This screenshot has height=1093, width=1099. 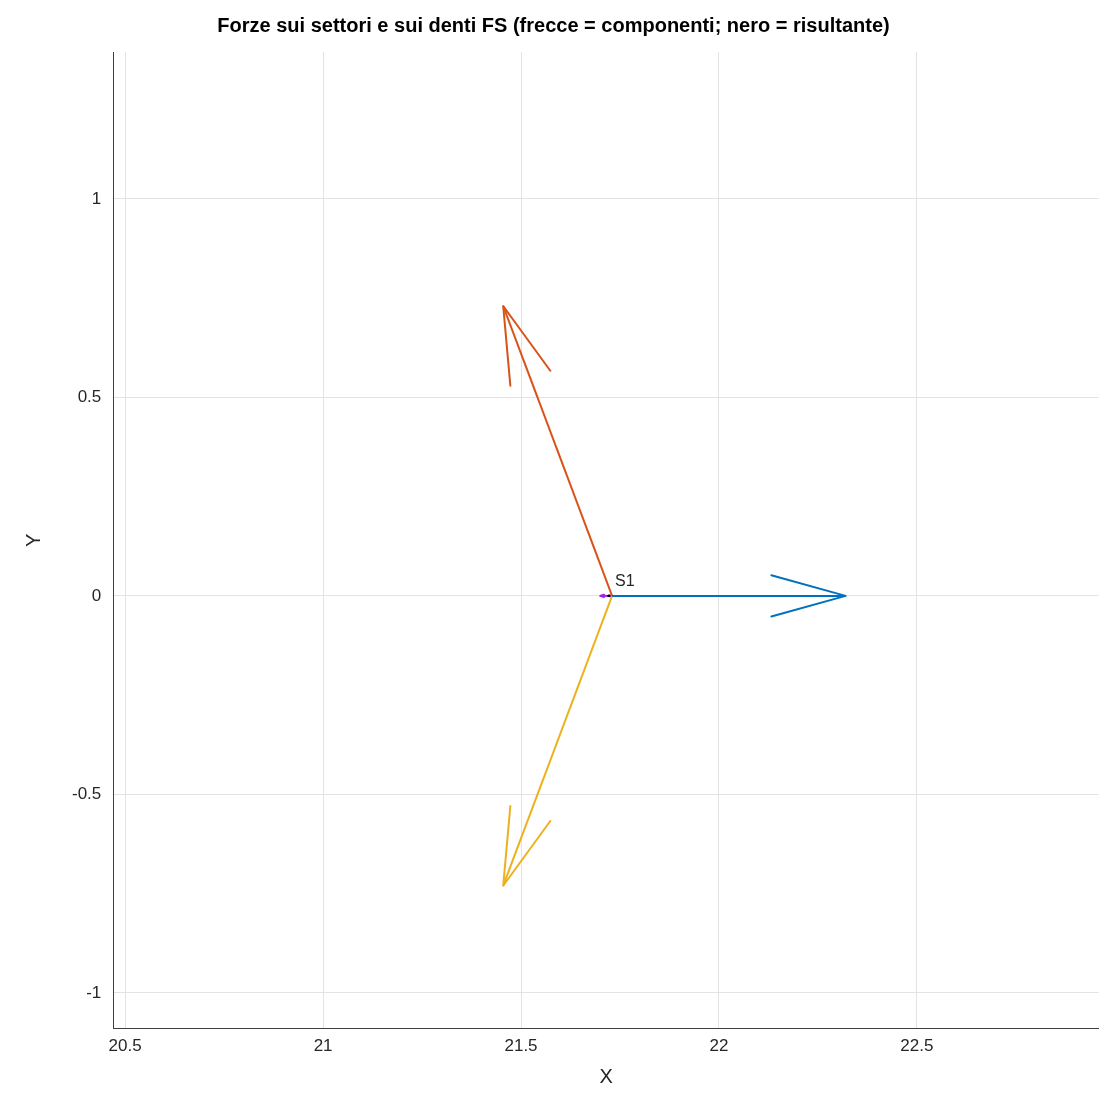 I want to click on x-tick-label: 21.5, so click(x=521, y=1046).